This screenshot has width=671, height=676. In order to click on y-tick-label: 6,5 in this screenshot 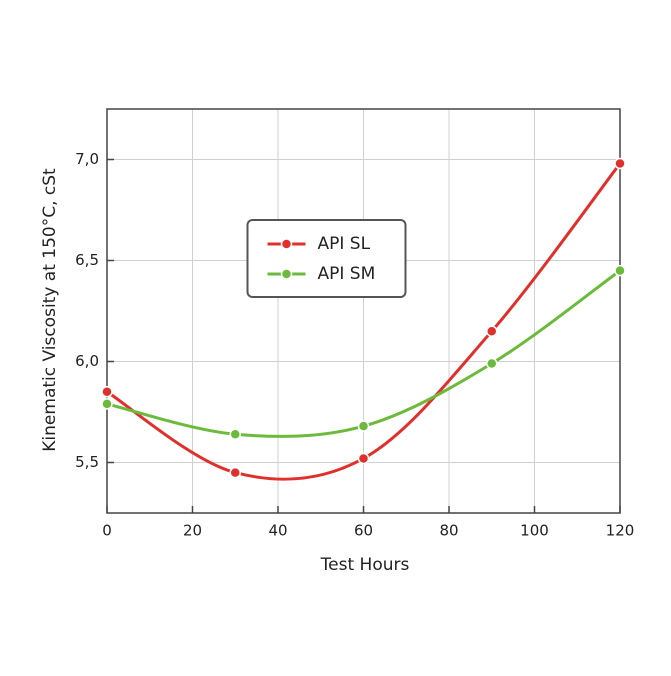, I will do `click(87, 260)`.